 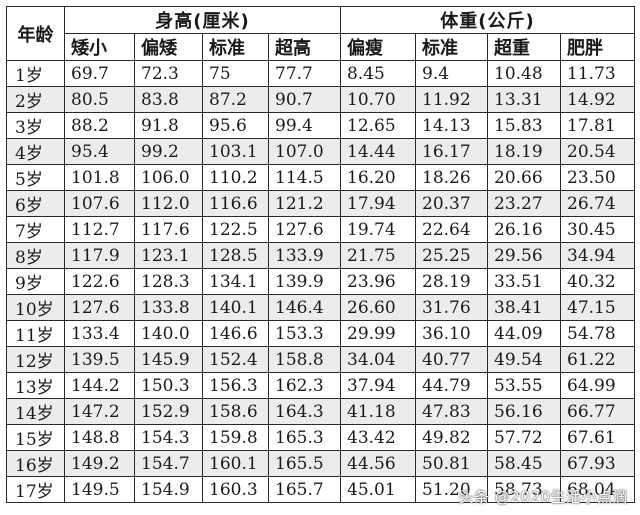 I want to click on value-cell: 152.4, so click(x=235, y=359).